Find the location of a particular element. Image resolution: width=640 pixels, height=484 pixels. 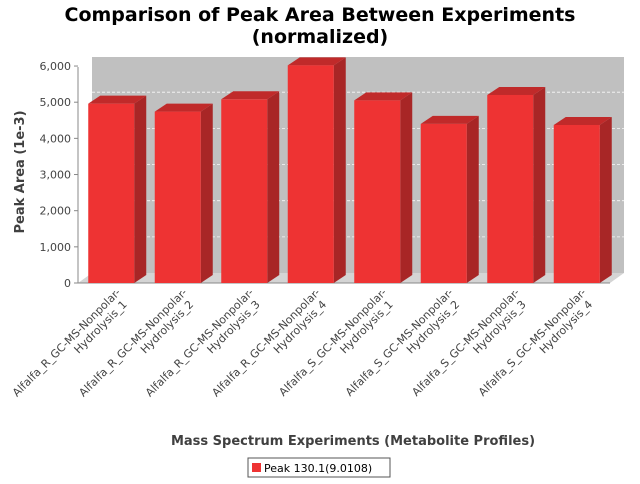

y-tick-label: 4,000 is located at coordinates (56, 138).